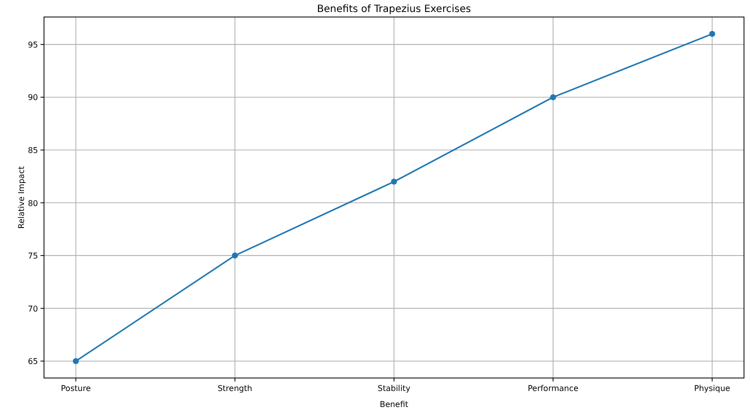  I want to click on y-tick-label: 85, so click(33, 150).